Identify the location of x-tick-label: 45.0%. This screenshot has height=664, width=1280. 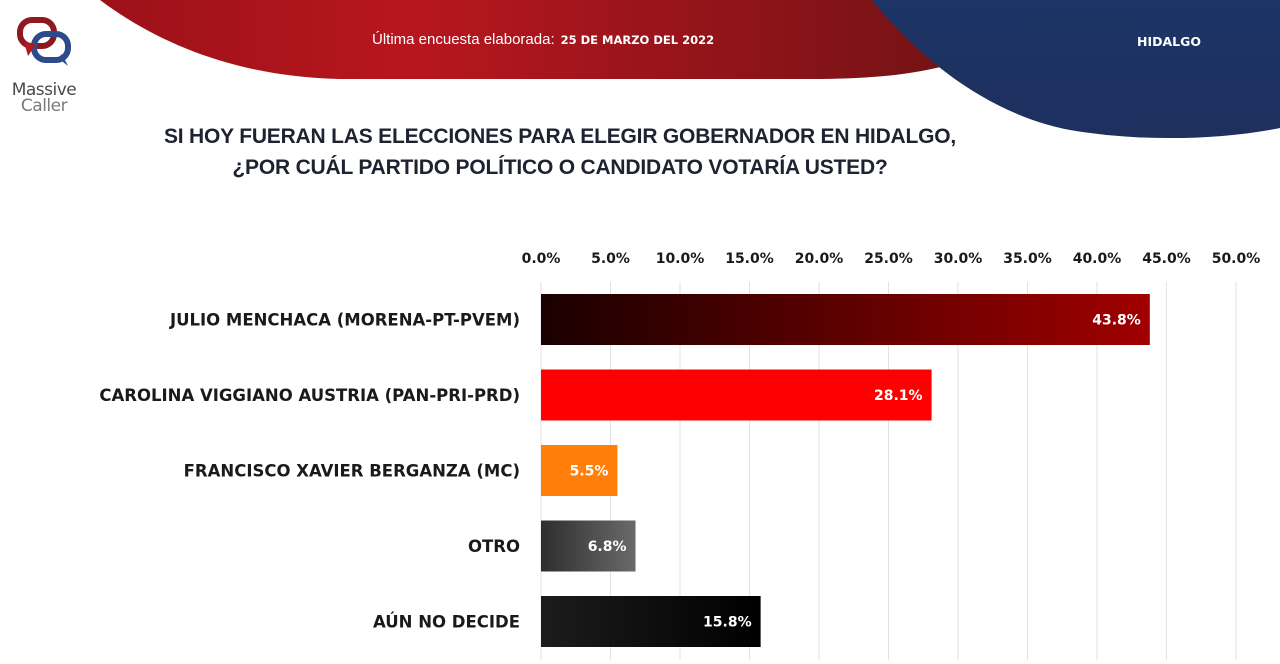
(1166, 259).